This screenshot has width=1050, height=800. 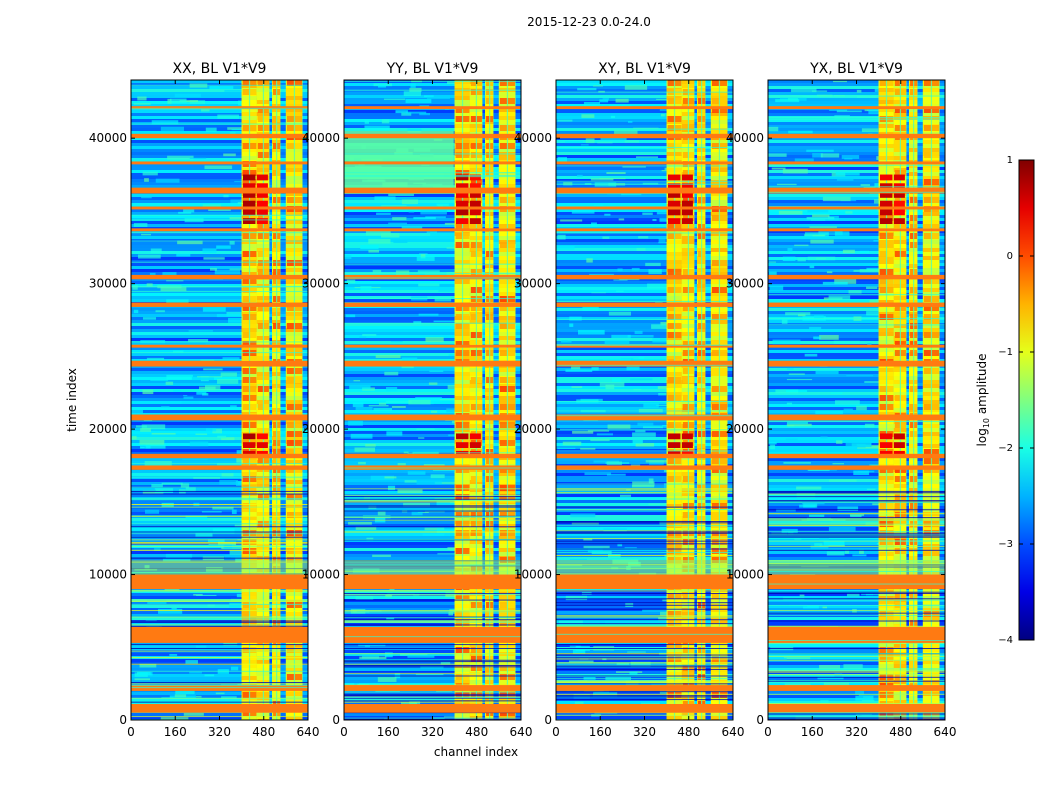 What do you see at coordinates (1005, 640) in the screenshot?
I see `colorbar-tick-label: −4` at bounding box center [1005, 640].